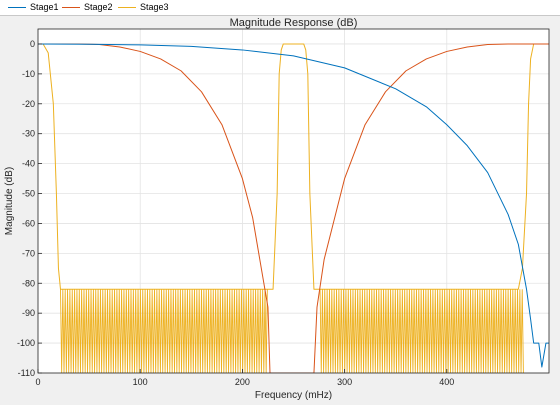 This screenshot has width=560, height=405. Describe the element at coordinates (28, 134) in the screenshot. I see `y-tick-label: -30` at that location.